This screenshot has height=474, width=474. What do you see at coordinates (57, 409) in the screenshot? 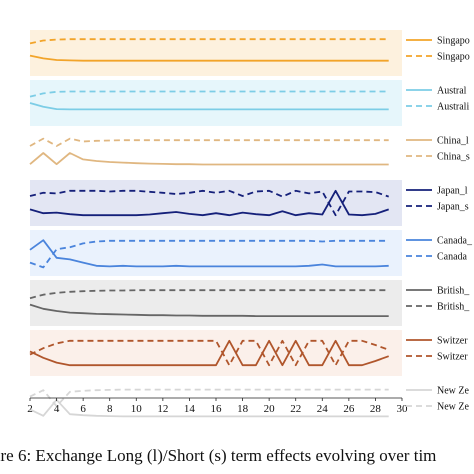
I see `x-tick-label: 4` at bounding box center [57, 409].